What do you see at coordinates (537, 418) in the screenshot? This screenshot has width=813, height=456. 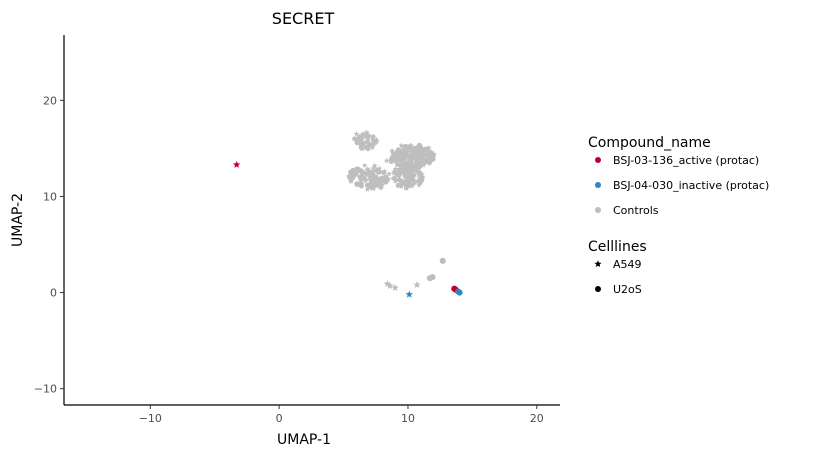 I see `x-tick-label: 20` at bounding box center [537, 418].